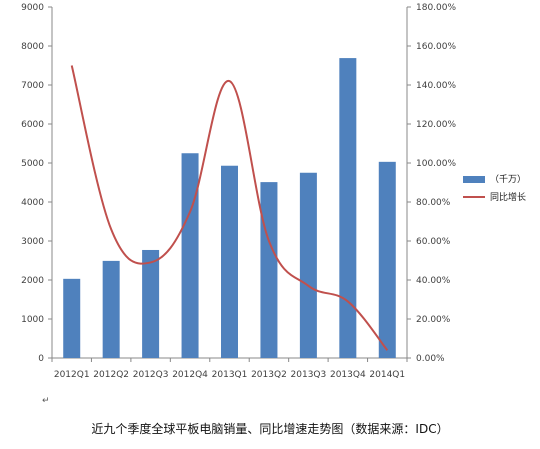 This screenshot has height=449, width=540. What do you see at coordinates (32, 86) in the screenshot?
I see `left-tick-label: 7000` at bounding box center [32, 86].